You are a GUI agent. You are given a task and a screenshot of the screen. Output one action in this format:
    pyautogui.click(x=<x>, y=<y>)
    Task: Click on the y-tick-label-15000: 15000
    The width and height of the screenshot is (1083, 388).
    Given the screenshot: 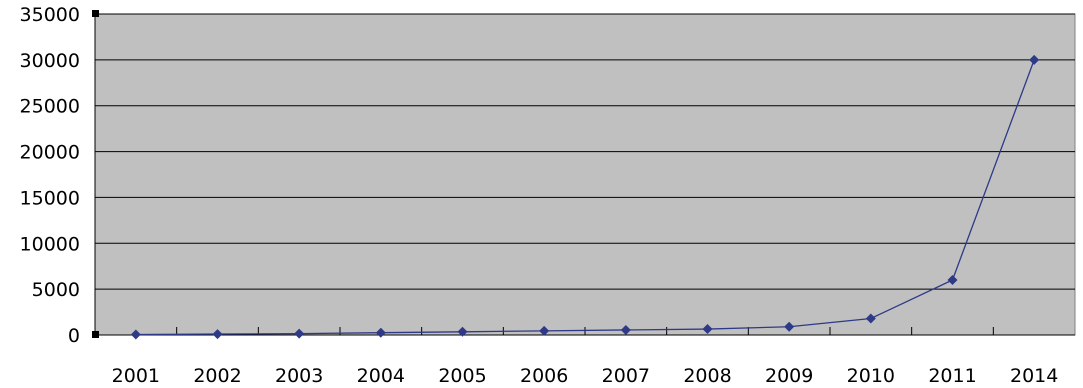 What is the action you would take?
    pyautogui.click(x=50, y=198)
    